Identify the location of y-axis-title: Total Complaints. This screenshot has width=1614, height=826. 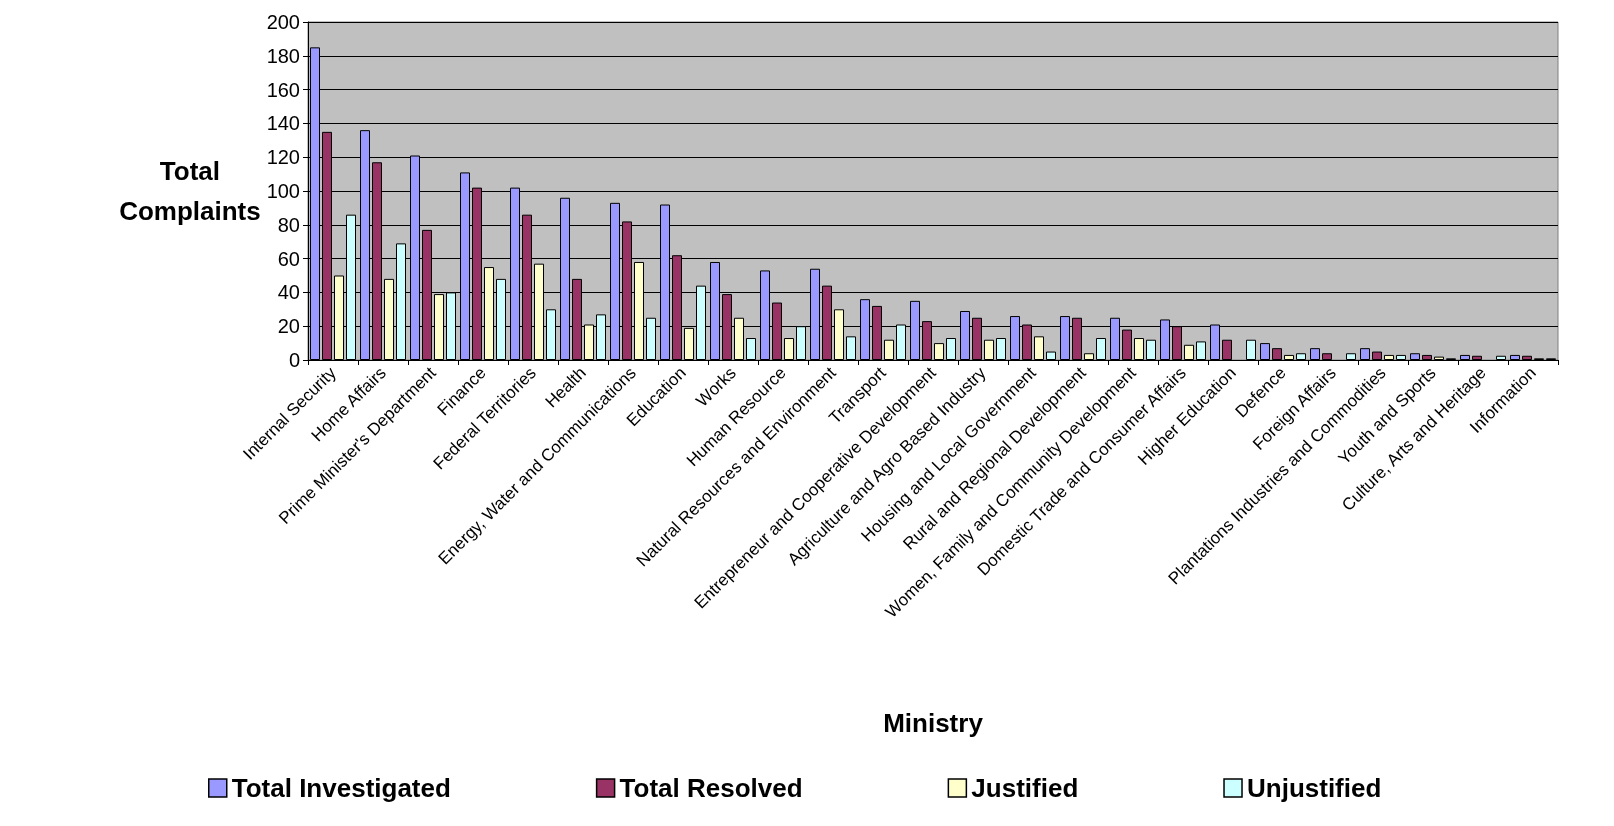
(190, 191).